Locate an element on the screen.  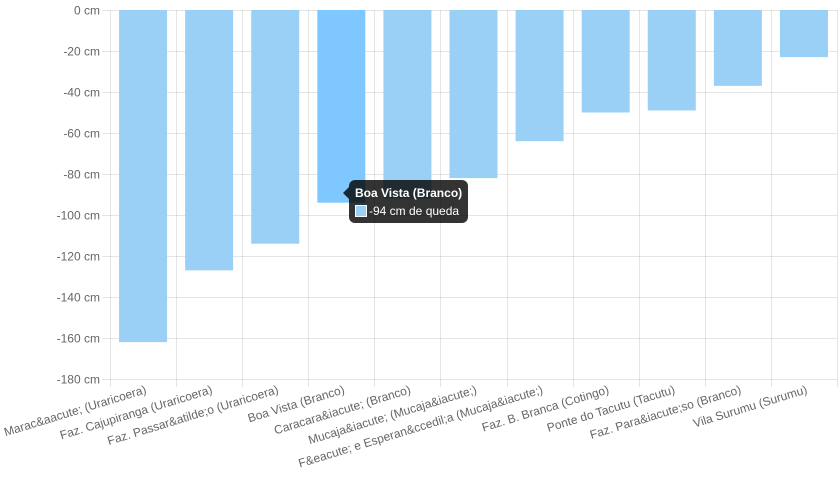
y-tick-label: -100 cm is located at coordinates (78, 216).